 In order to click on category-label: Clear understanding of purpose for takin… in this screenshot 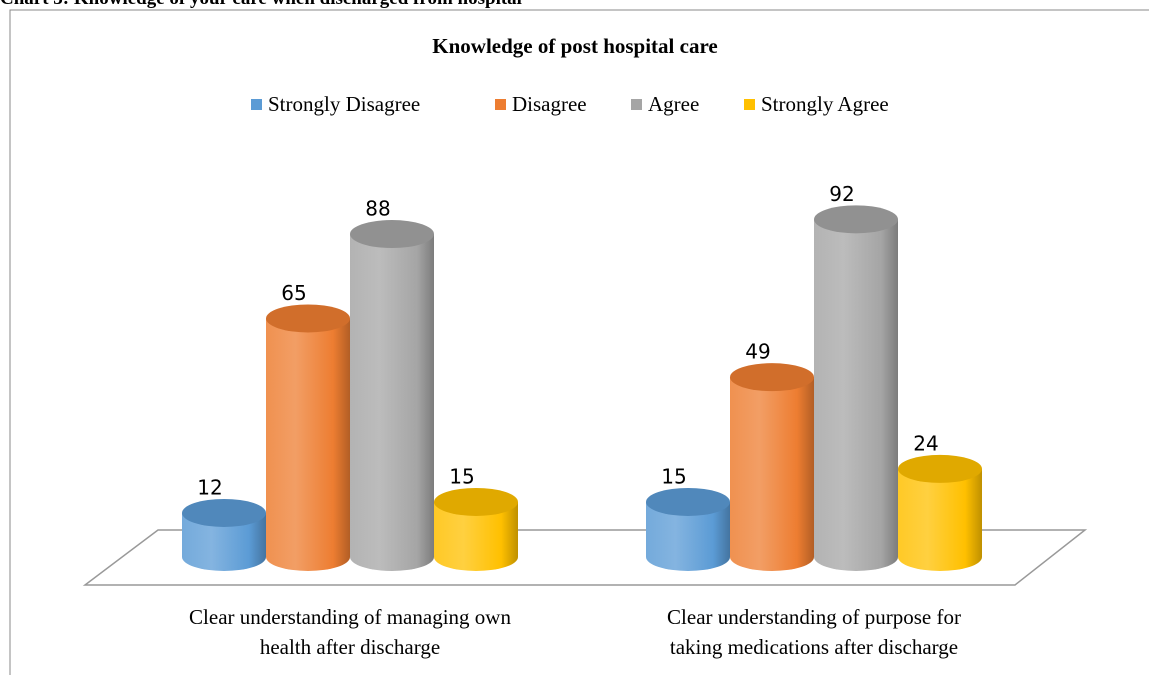, I will do `click(814, 632)`.